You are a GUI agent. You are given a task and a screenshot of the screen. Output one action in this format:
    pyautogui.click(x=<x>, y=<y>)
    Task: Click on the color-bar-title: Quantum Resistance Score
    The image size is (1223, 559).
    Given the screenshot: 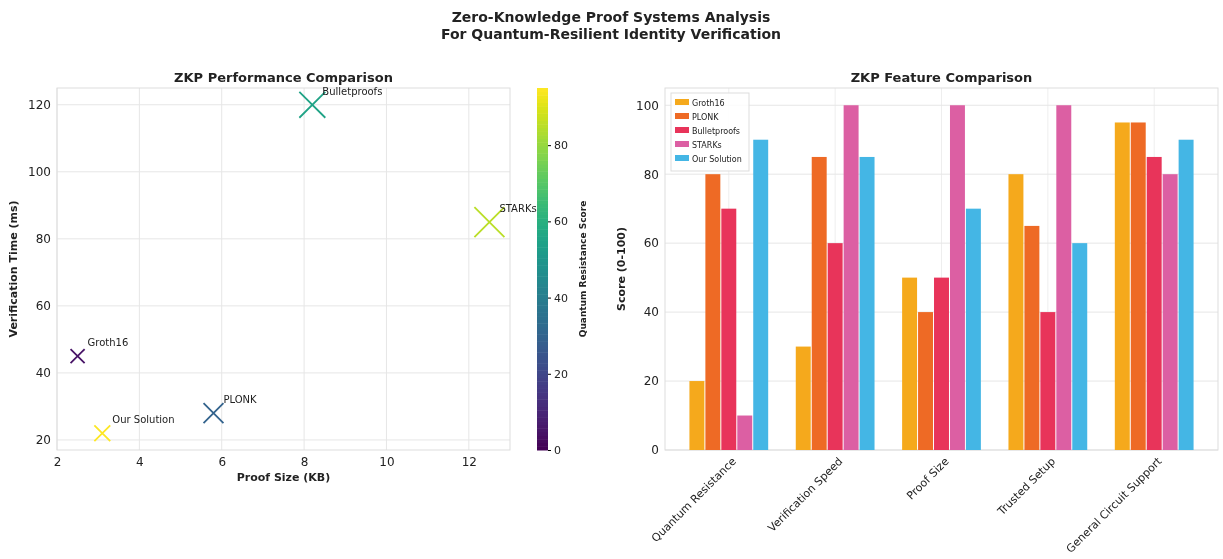 What is the action you would take?
    pyautogui.click(x=583, y=269)
    